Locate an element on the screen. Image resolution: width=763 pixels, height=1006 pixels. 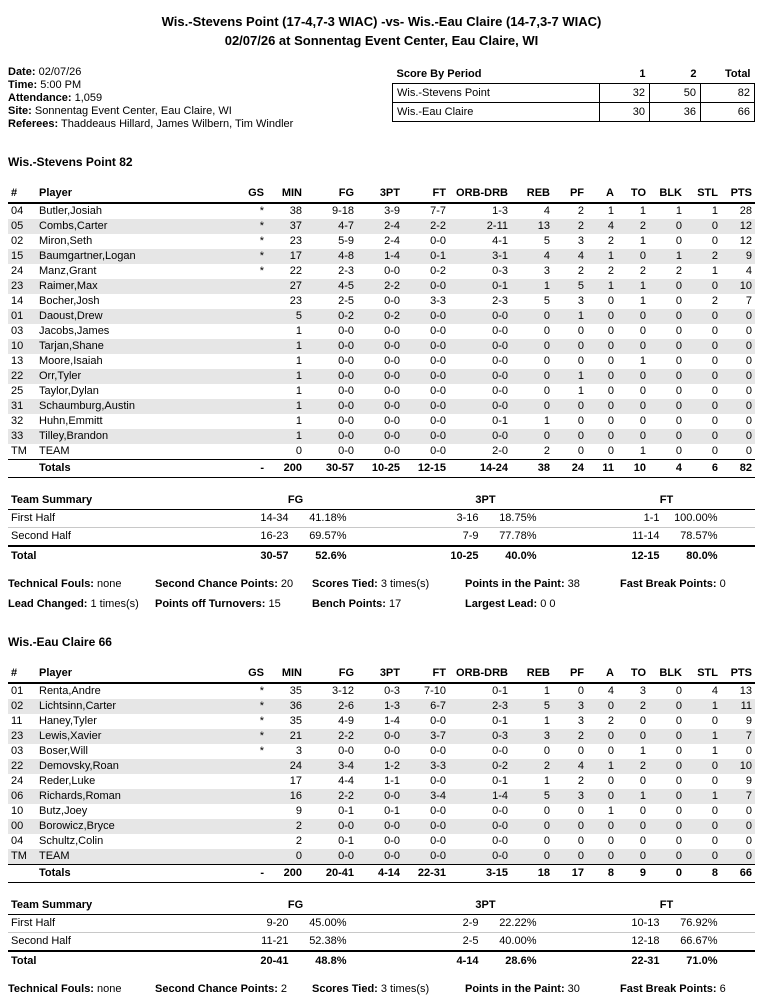
stat-note-label: Second Chance Points: is located at coordinates (216, 584).